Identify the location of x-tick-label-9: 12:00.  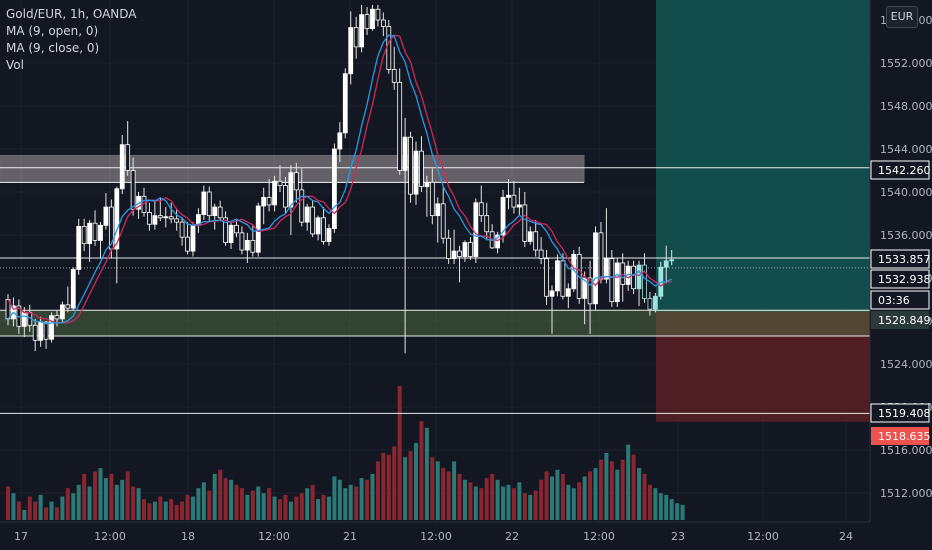
(763, 536).